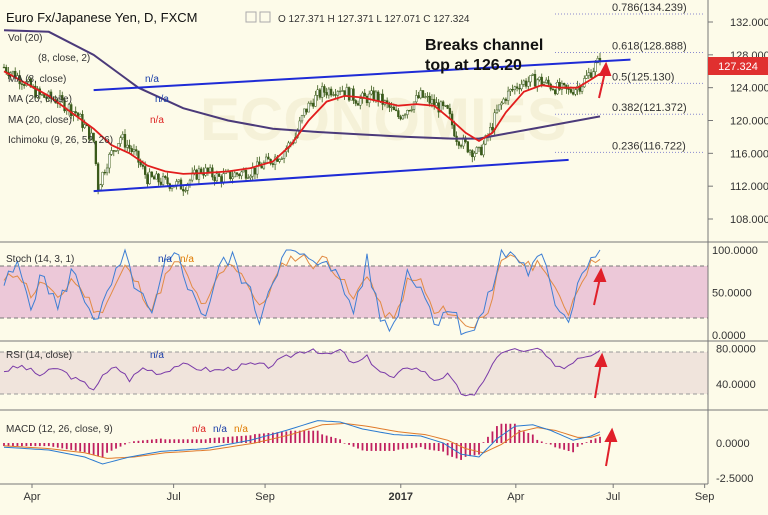  Describe the element at coordinates (187, 259) in the screenshot. I see `legend-stoch-d: n/a` at that location.